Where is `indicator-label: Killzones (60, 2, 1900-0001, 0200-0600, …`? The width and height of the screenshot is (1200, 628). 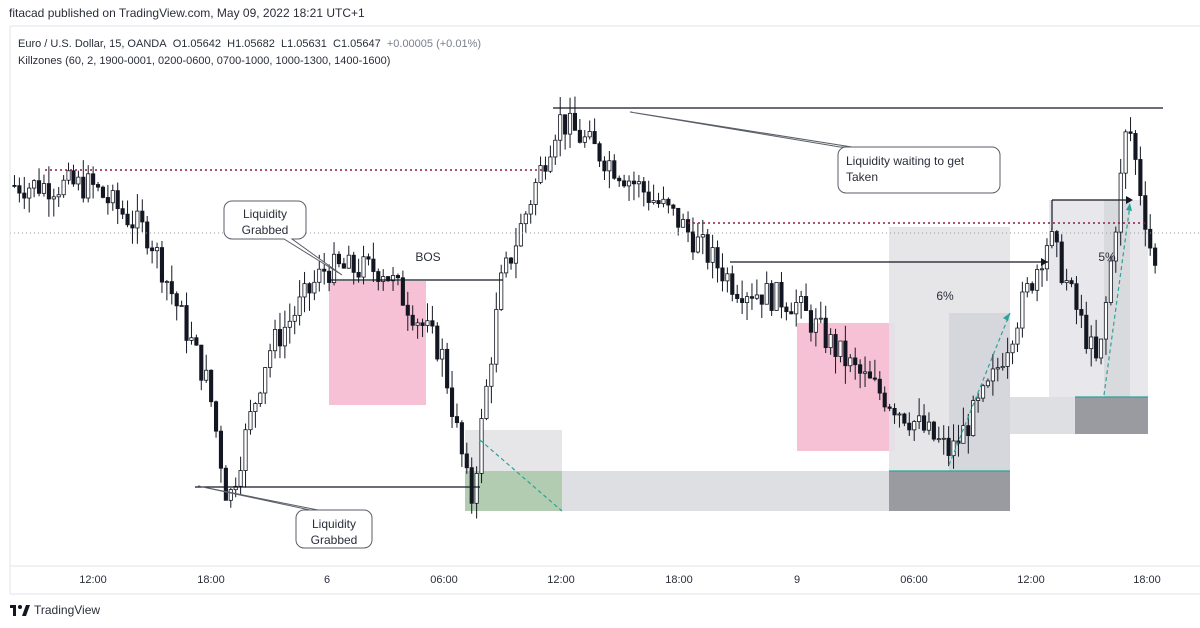 indicator-label: Killzones (60, 2, 1900-0001, 0200-0600, … is located at coordinates (204, 61).